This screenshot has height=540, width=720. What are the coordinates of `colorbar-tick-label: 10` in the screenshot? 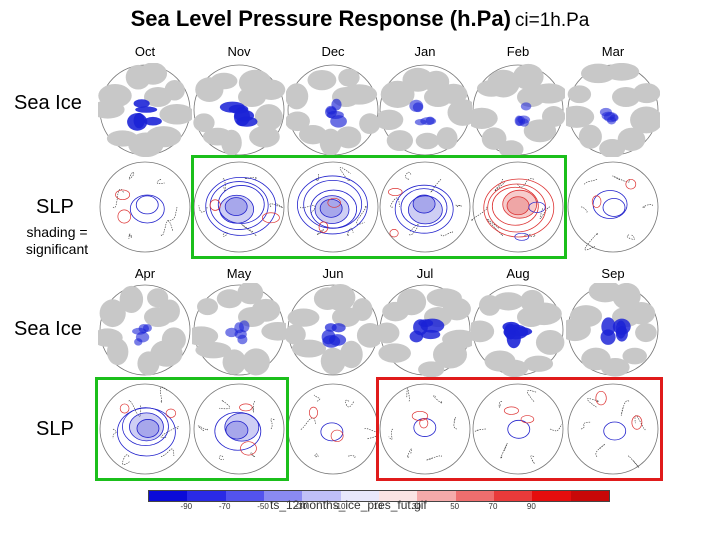 It's located at (378, 506).